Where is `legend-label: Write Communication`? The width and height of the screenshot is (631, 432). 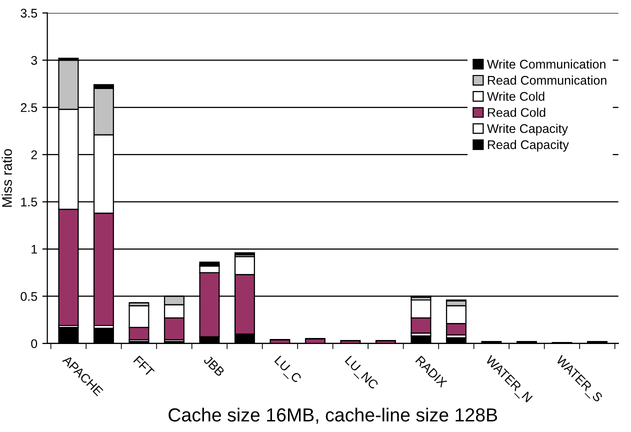
legend-label: Write Communication is located at coordinates (546, 64).